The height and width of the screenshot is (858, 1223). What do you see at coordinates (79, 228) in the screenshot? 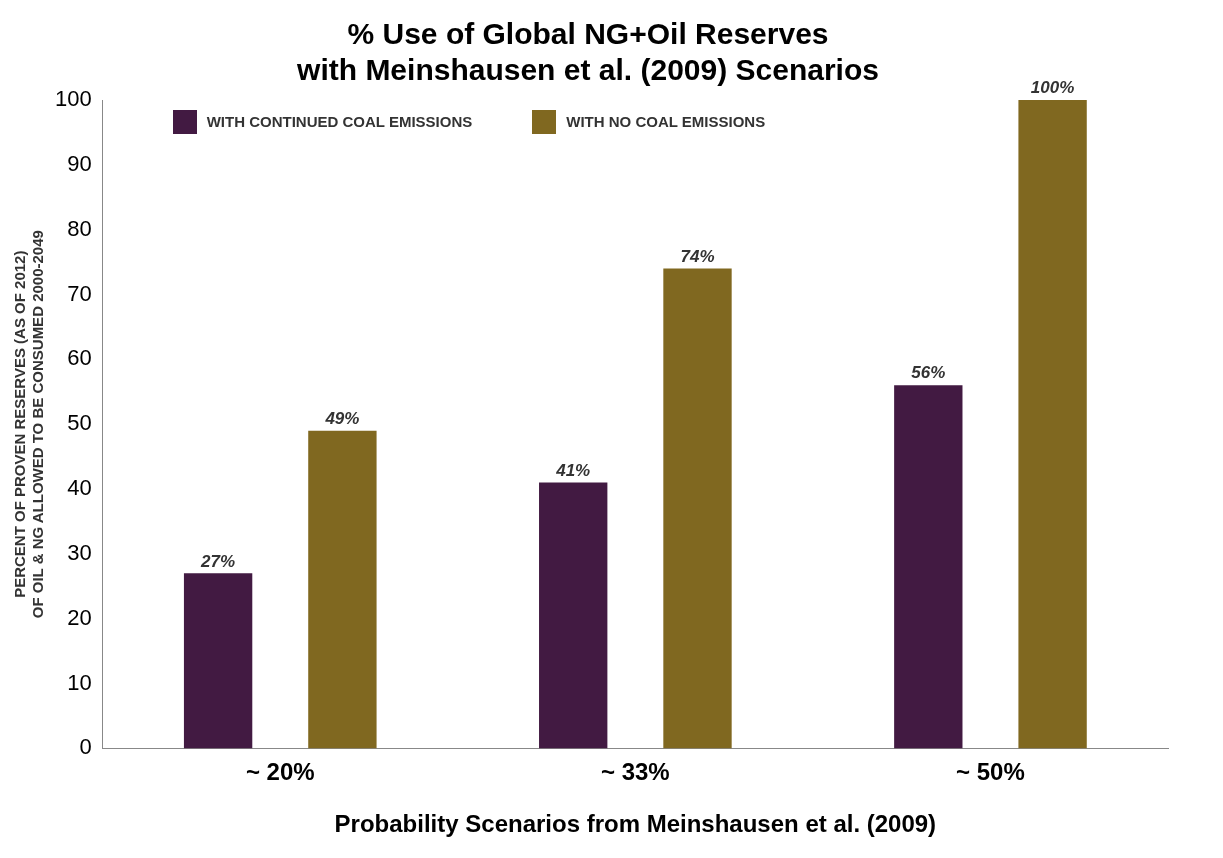
I see `y-tick-label: 80` at bounding box center [79, 228].